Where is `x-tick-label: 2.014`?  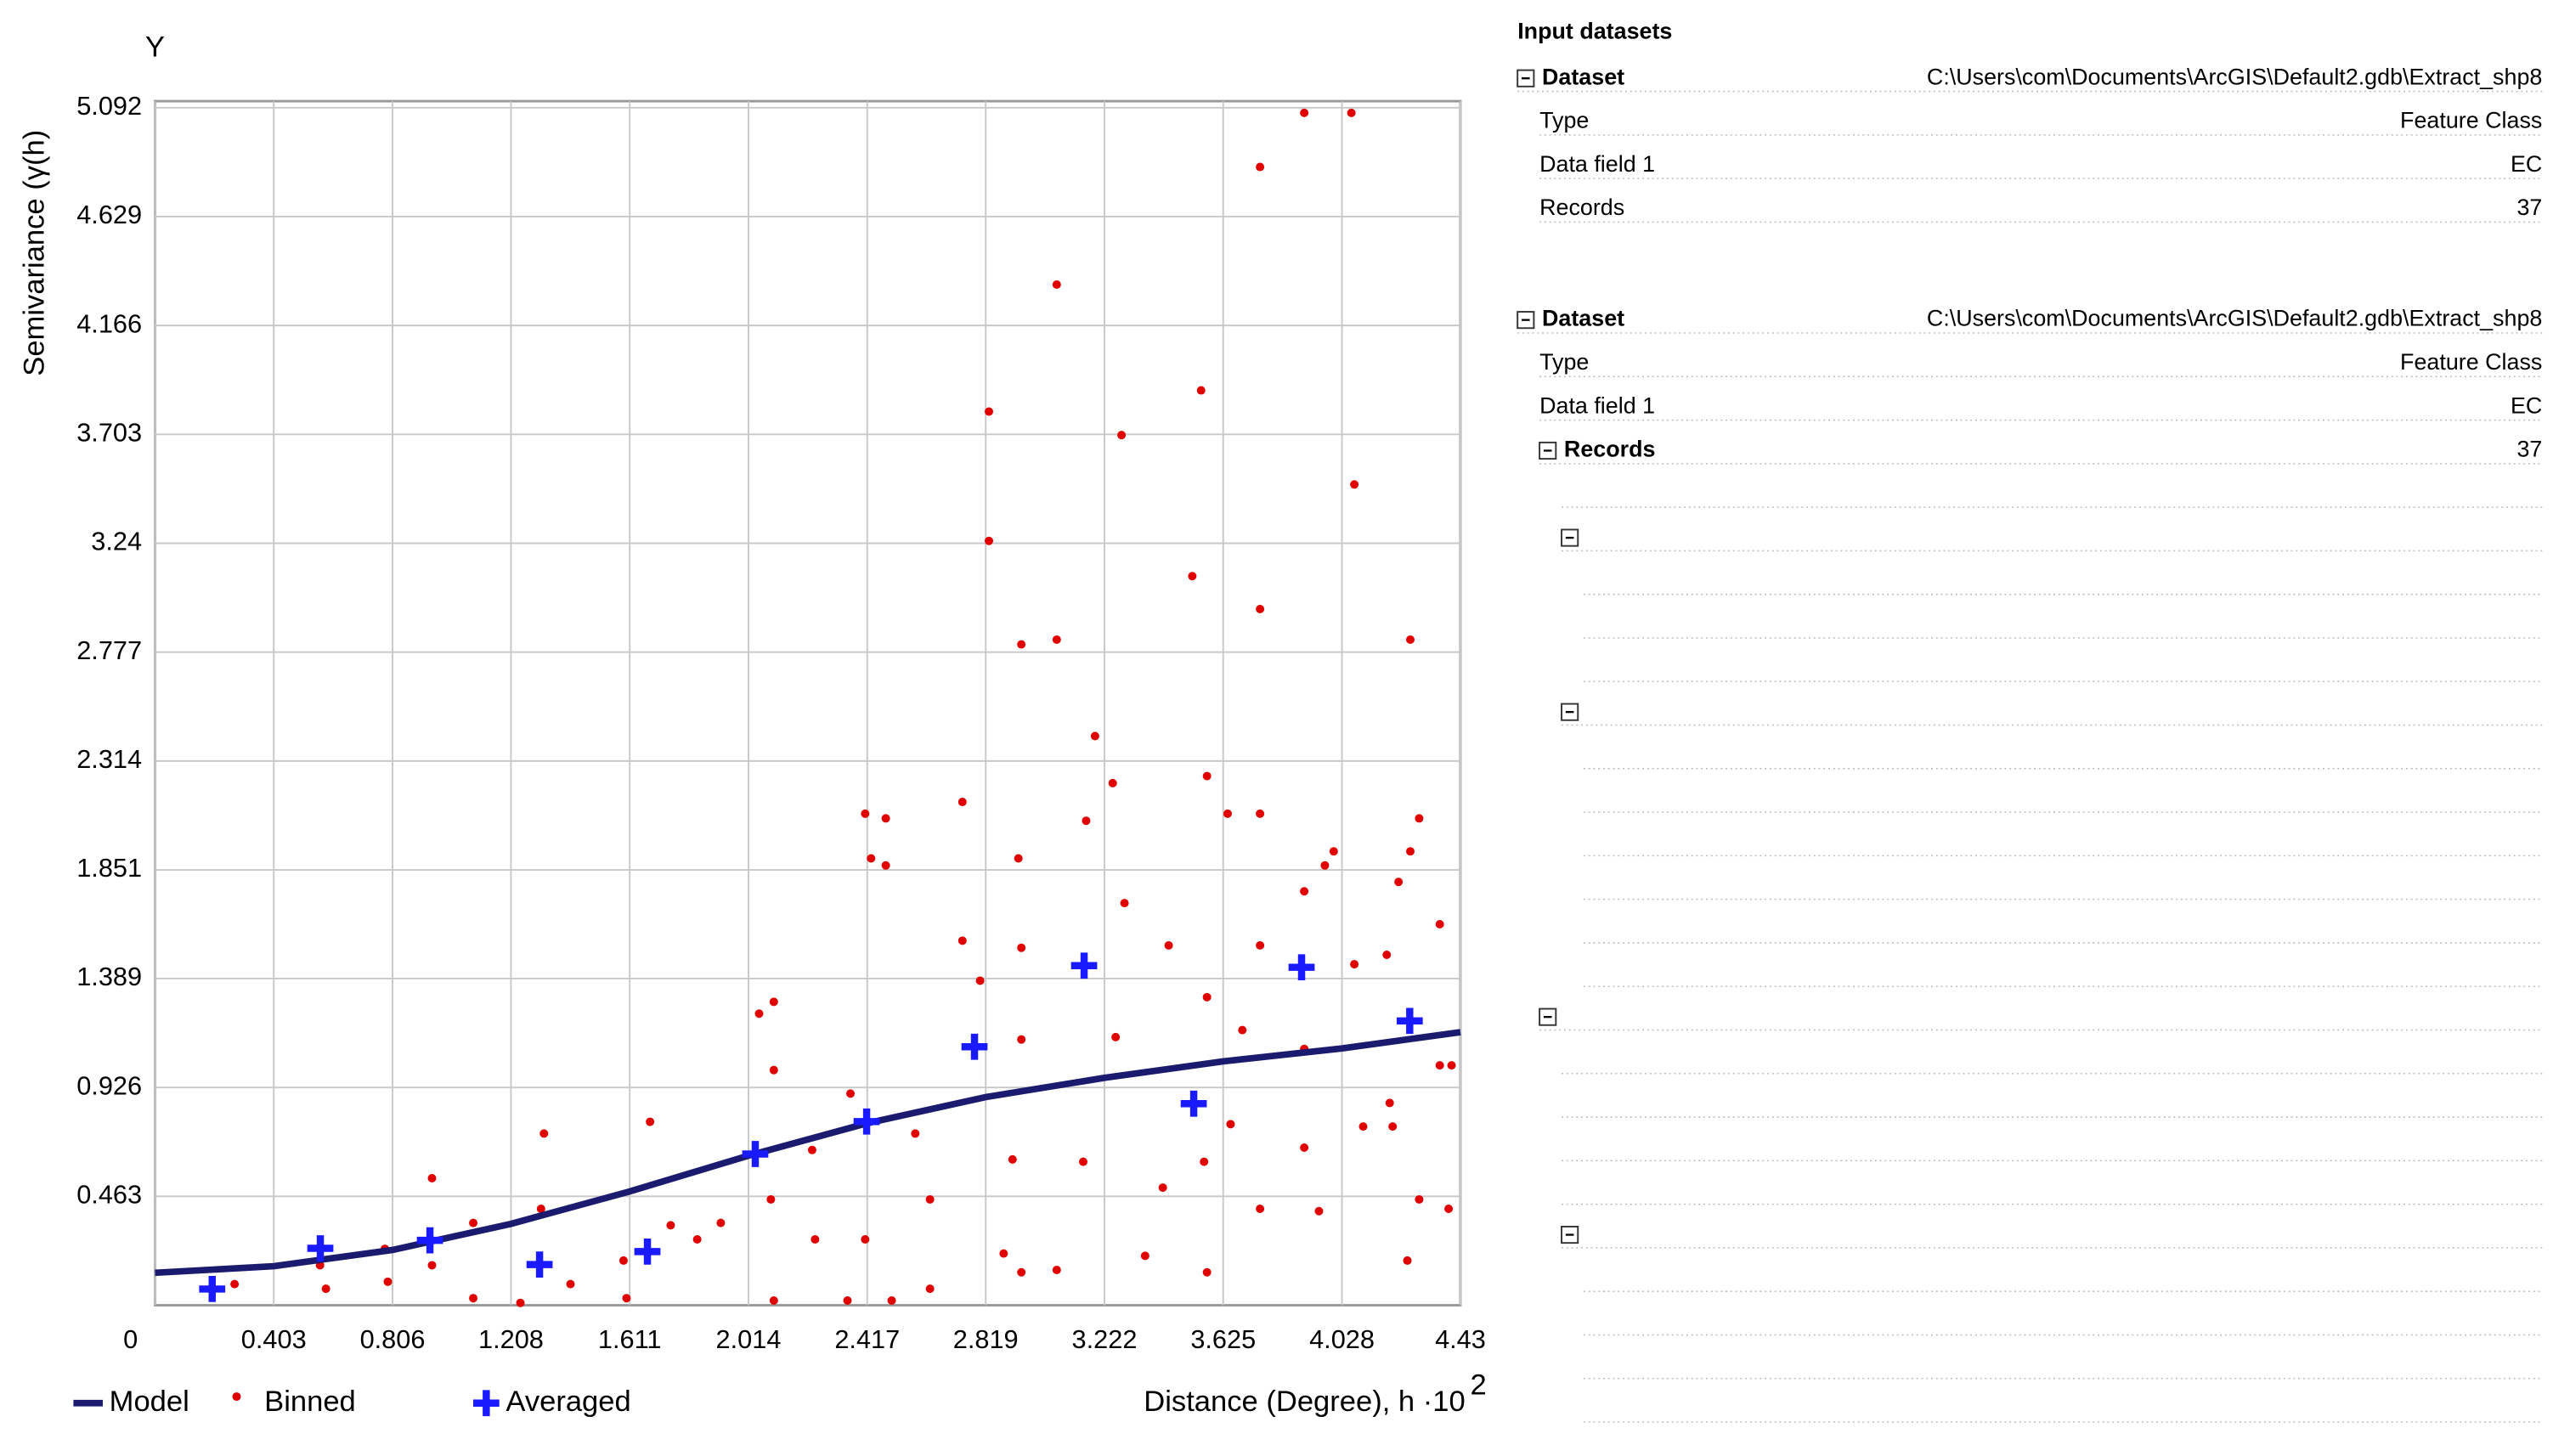
x-tick-label: 2.014 is located at coordinates (749, 1339).